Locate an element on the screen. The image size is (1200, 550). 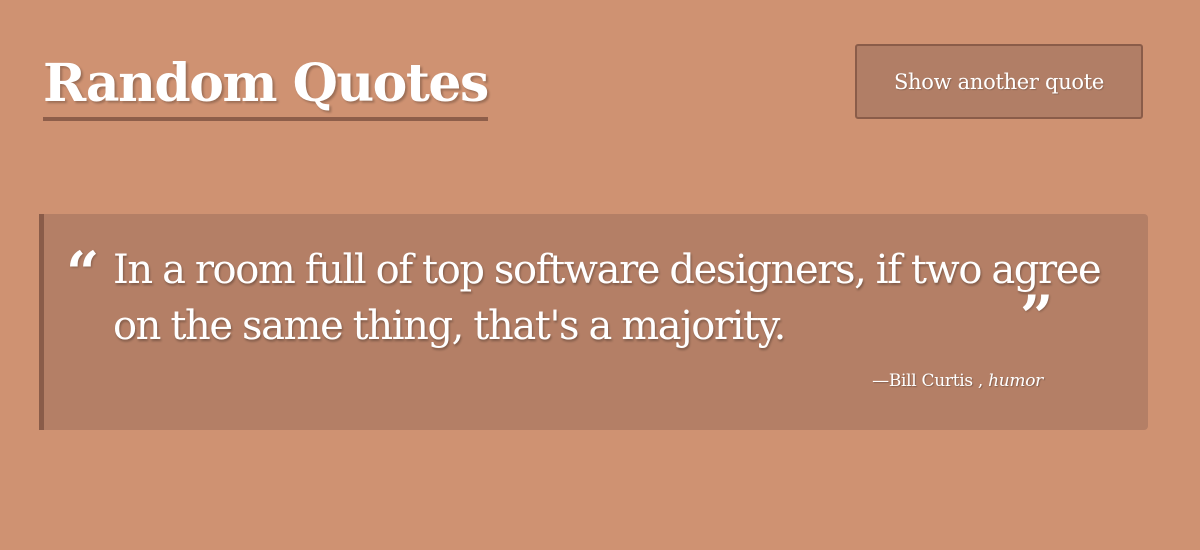
show-another-quote-button: Show another quote is located at coordinates (999, 81).